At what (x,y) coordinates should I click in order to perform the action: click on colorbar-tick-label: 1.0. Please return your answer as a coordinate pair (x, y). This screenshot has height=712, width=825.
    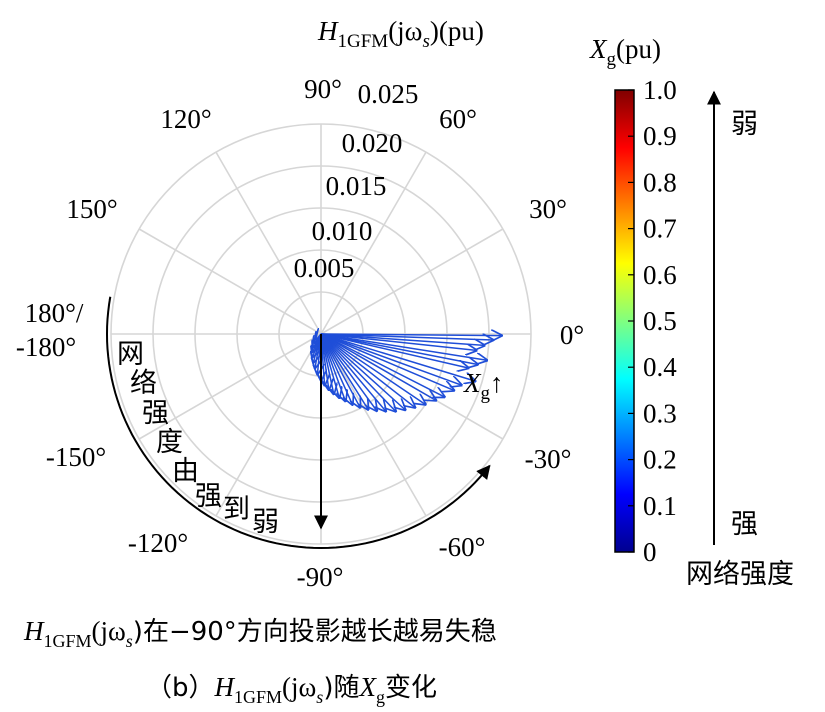
    Looking at the image, I should click on (660, 90).